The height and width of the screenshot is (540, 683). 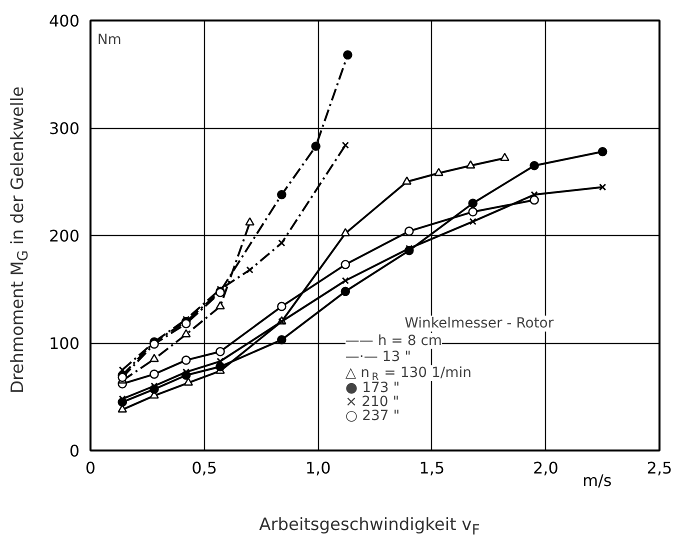 What do you see at coordinates (64, 128) in the screenshot?
I see `y-tick-label: 300` at bounding box center [64, 128].